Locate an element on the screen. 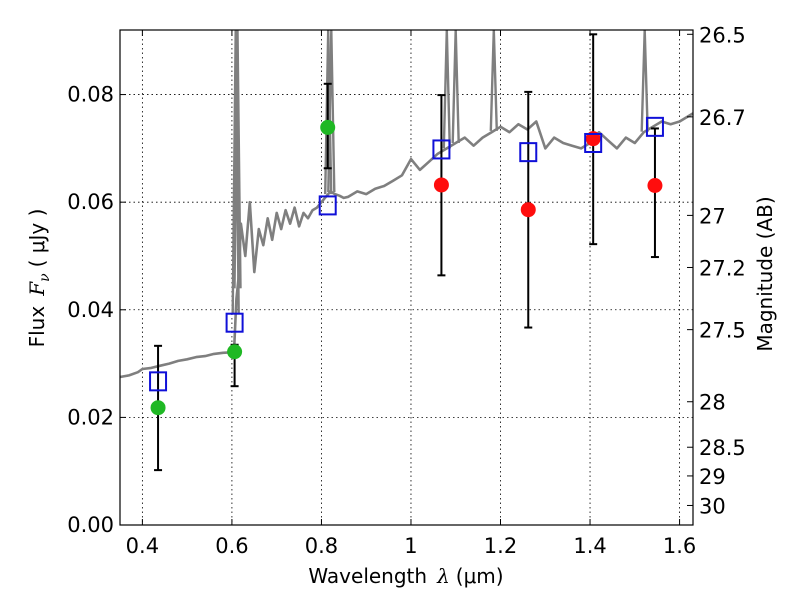 The height and width of the screenshot is (600, 800). magnitude-tick-label: 28.5 is located at coordinates (722, 448).